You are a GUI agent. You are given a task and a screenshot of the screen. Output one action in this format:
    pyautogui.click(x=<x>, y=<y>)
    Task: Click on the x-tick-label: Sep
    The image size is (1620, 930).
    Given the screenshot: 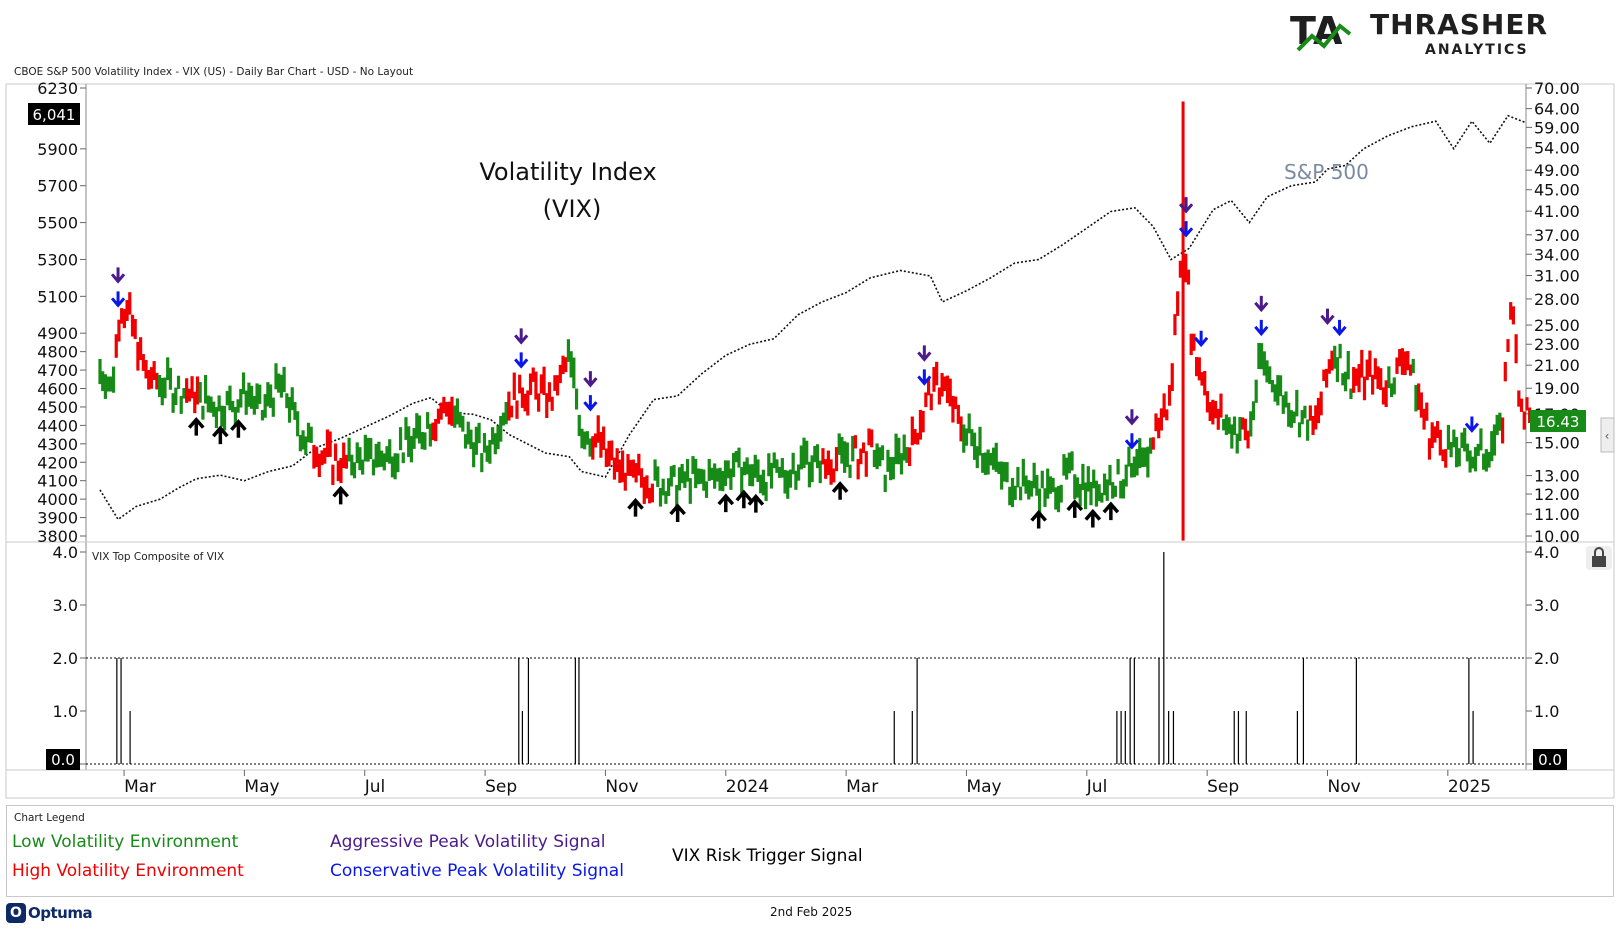 What is the action you would take?
    pyautogui.click(x=1223, y=787)
    